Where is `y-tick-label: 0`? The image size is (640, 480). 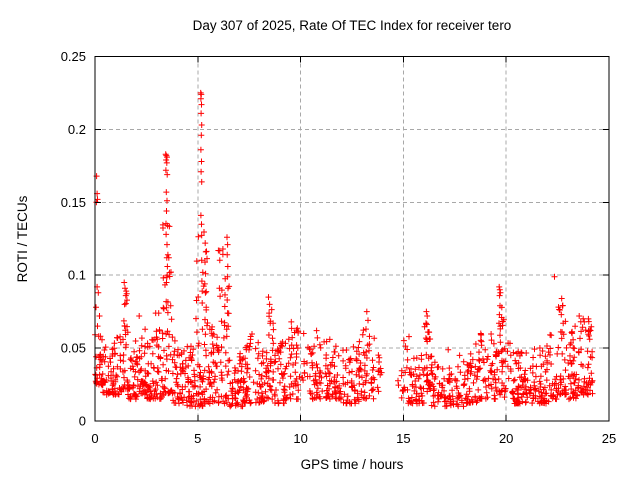
y-tick-label: 0 is located at coordinates (82, 421).